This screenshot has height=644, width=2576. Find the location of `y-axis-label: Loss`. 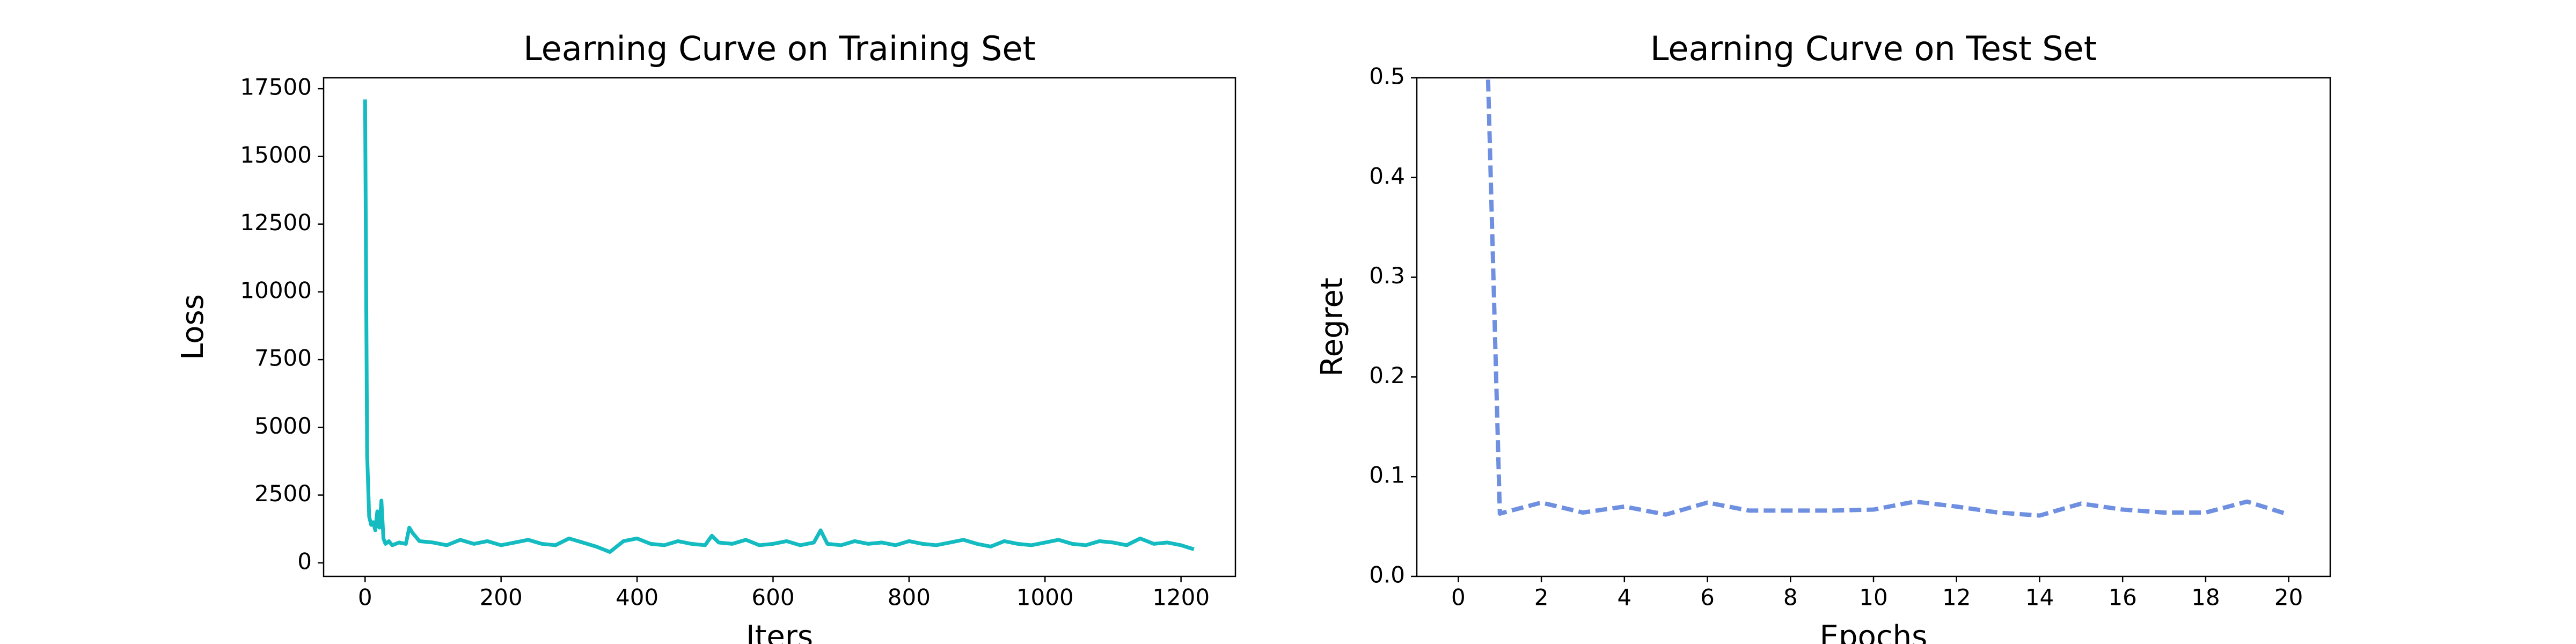

y-axis-label: Loss is located at coordinates (192, 327).